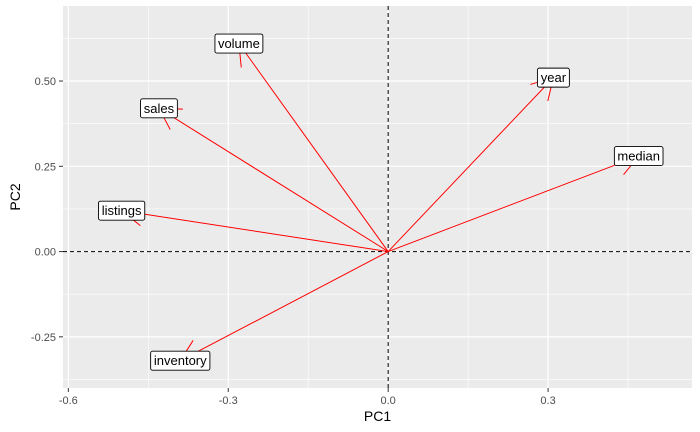  I want to click on label-text: median, so click(638, 156).